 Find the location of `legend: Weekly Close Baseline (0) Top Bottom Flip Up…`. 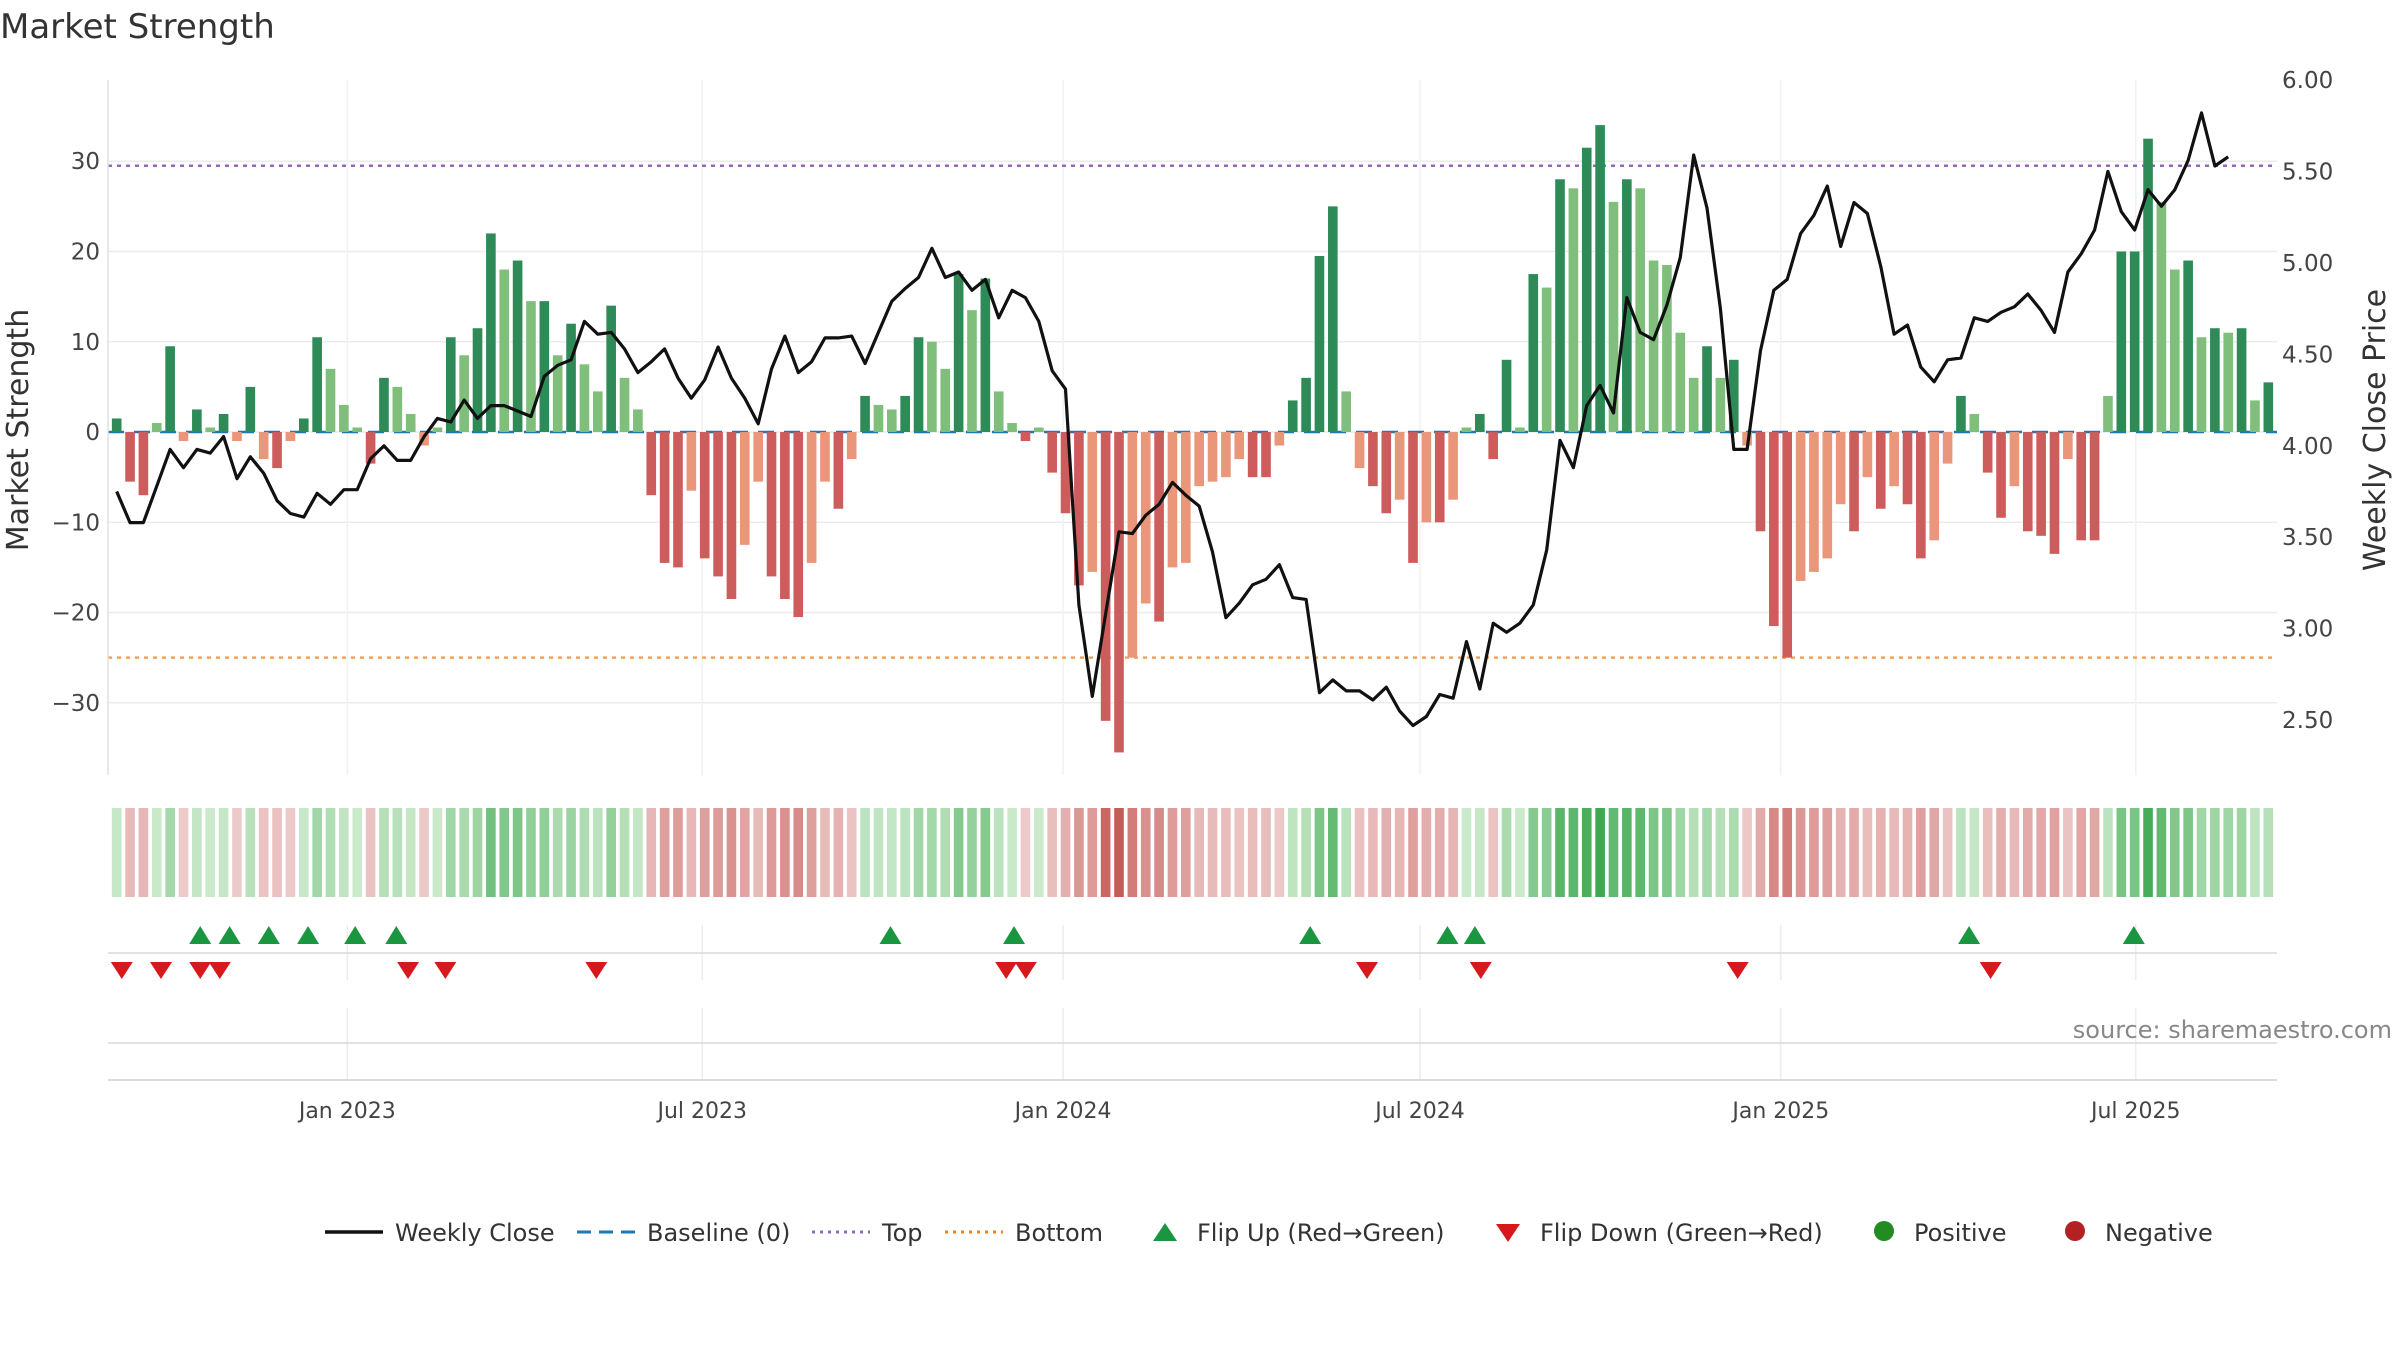

legend: Weekly Close Baseline (0) Top Bottom Flip Up… is located at coordinates (1269, 1233).